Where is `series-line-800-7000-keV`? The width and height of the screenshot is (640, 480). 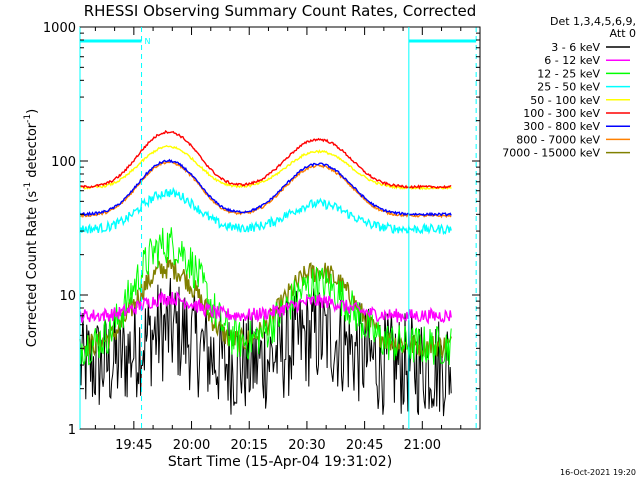 series-line-800-7000-keV is located at coordinates (265, 189).